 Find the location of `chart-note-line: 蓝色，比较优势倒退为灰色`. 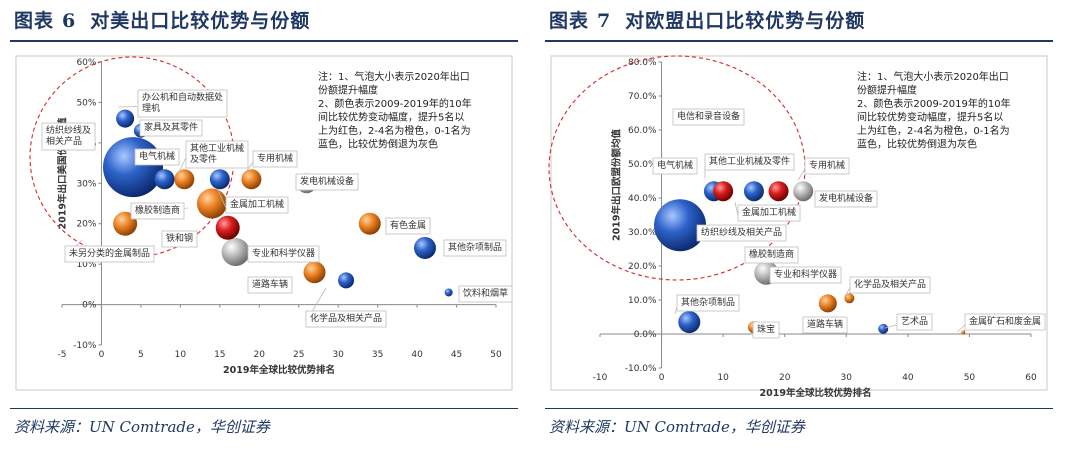

chart-note-line: 蓝色，比较优势倒退为灰色 is located at coordinates (917, 144).